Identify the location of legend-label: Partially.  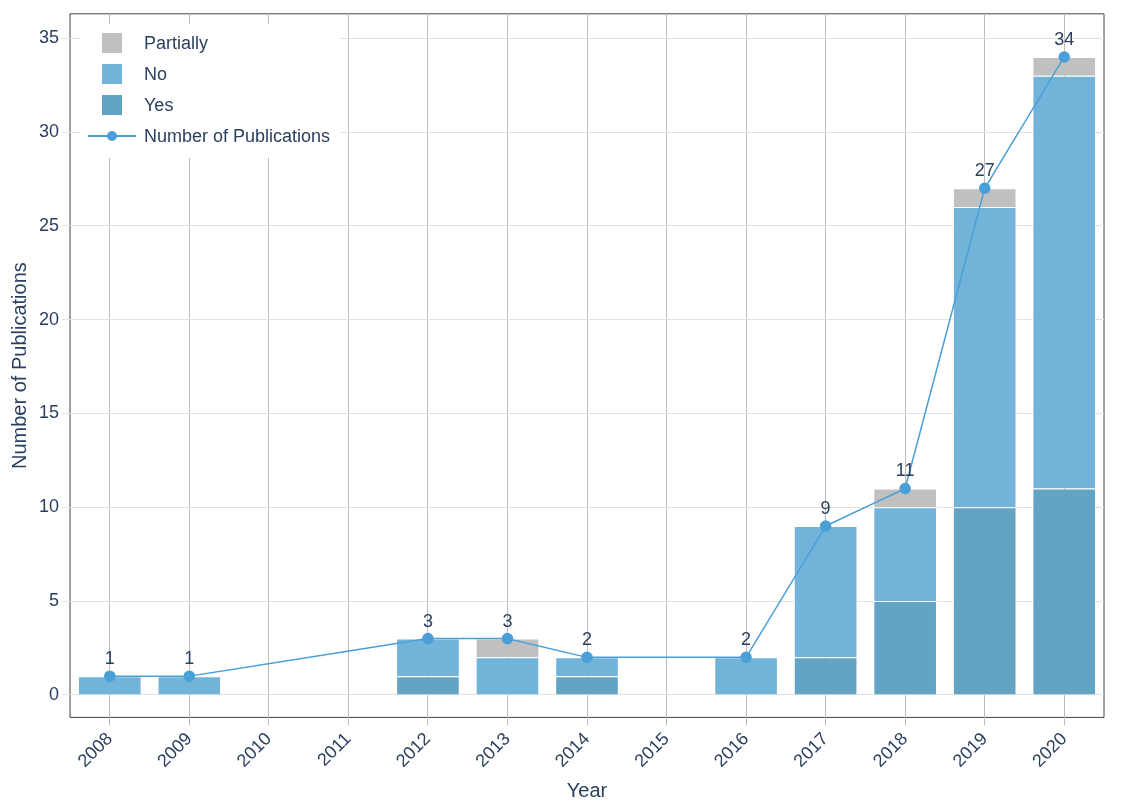
(176, 43).